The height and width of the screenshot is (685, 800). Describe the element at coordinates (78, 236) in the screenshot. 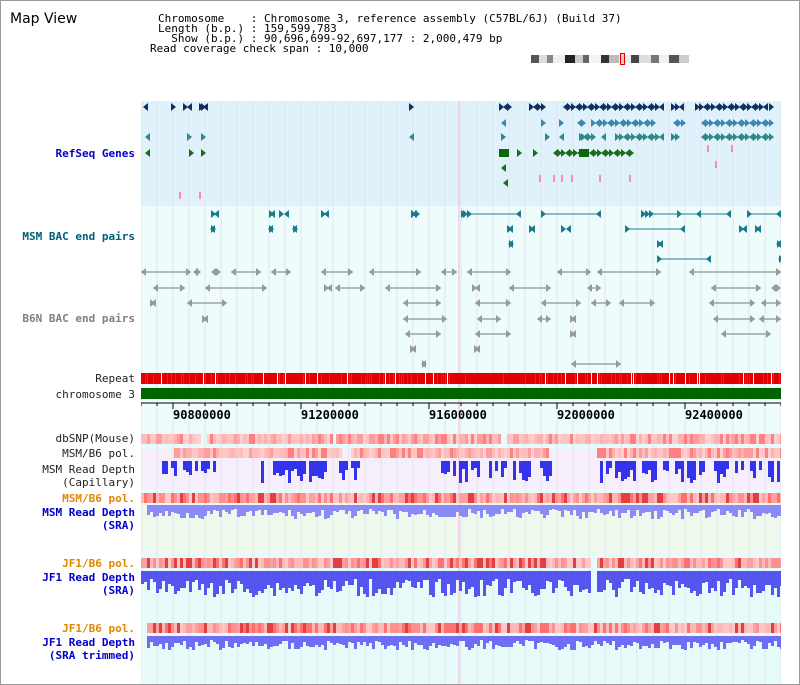

I see `msm-bac-label: MSM BAC end pairs` at that location.